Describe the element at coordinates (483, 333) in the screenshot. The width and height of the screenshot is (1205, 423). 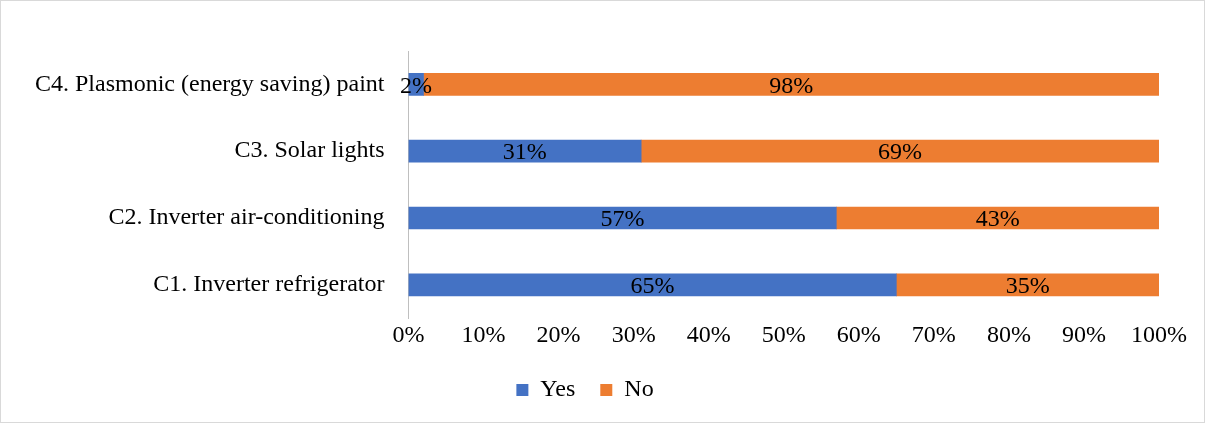
I see `x-tick-label: 10%` at that location.